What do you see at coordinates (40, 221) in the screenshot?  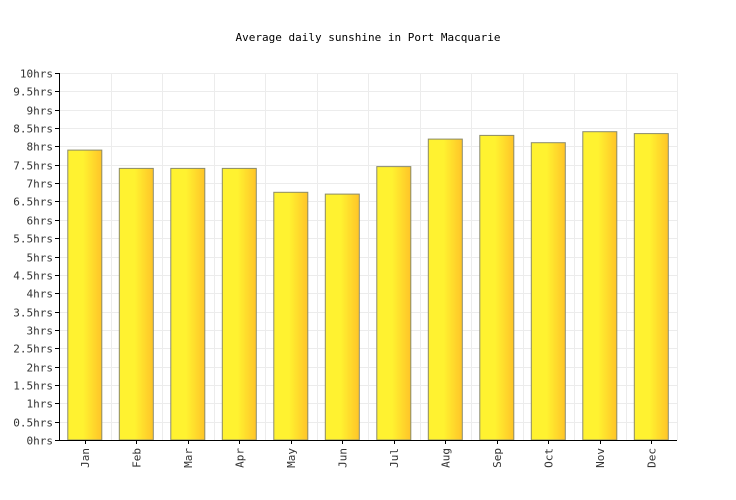 I see `y-tick-label: 6hrs` at bounding box center [40, 221].